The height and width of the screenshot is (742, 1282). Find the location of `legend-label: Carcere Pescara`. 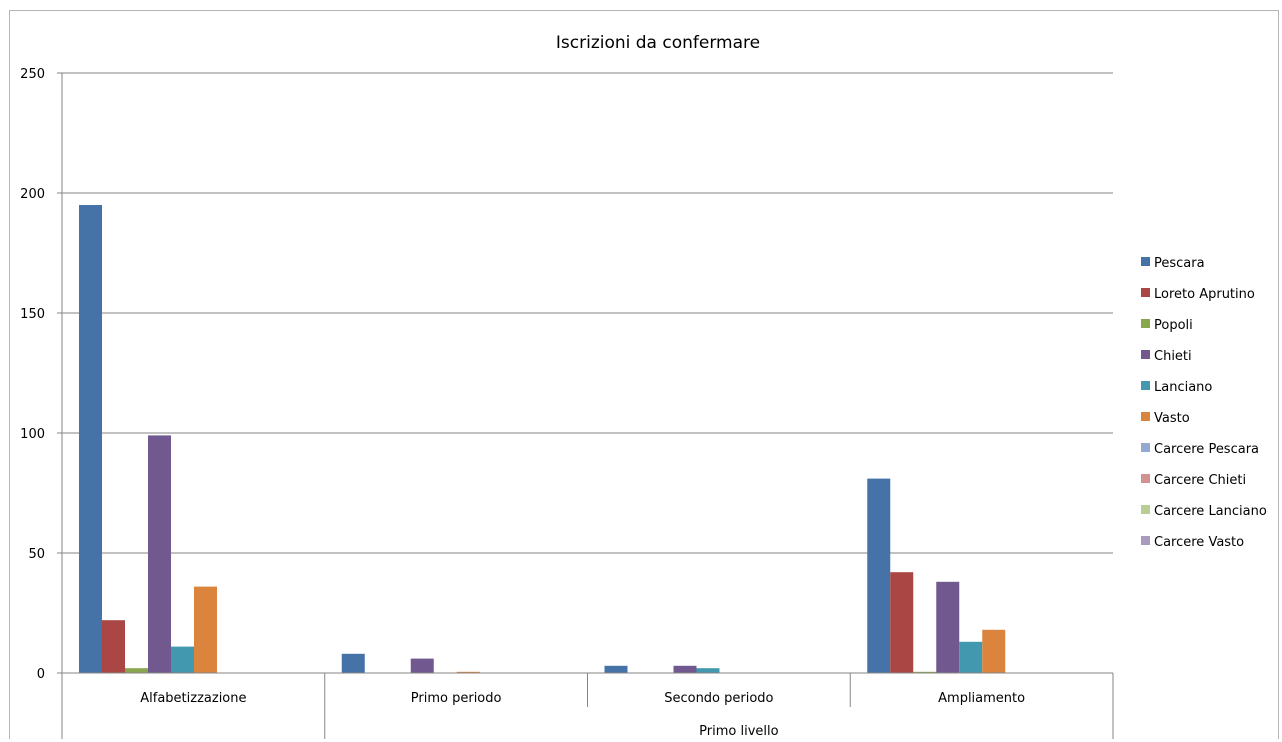

legend-label: Carcere Pescara is located at coordinates (1206, 449).